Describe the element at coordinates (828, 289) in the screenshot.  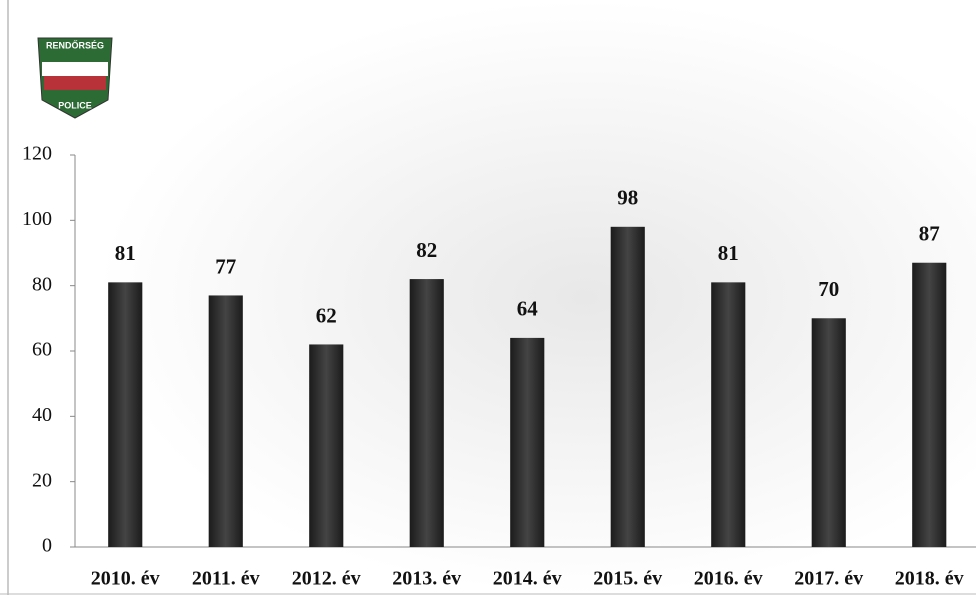
I see `value-label: 70` at that location.